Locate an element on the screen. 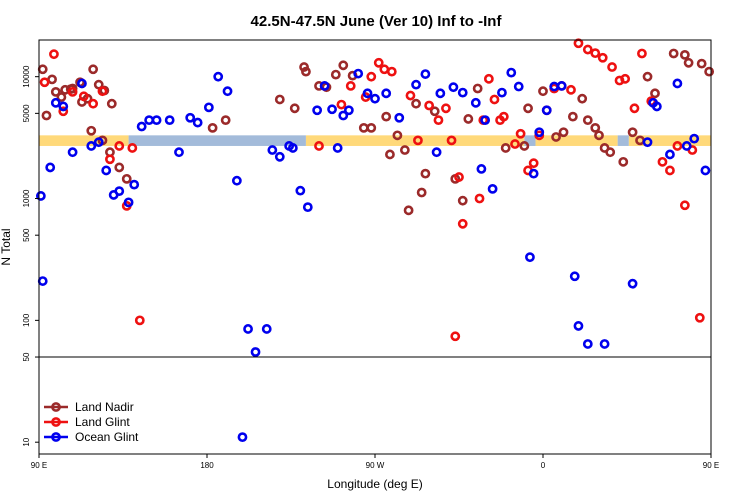 Image resolution: width=750 pixels, height=500 pixels. legend-label: Land Nadir is located at coordinates (104, 407).